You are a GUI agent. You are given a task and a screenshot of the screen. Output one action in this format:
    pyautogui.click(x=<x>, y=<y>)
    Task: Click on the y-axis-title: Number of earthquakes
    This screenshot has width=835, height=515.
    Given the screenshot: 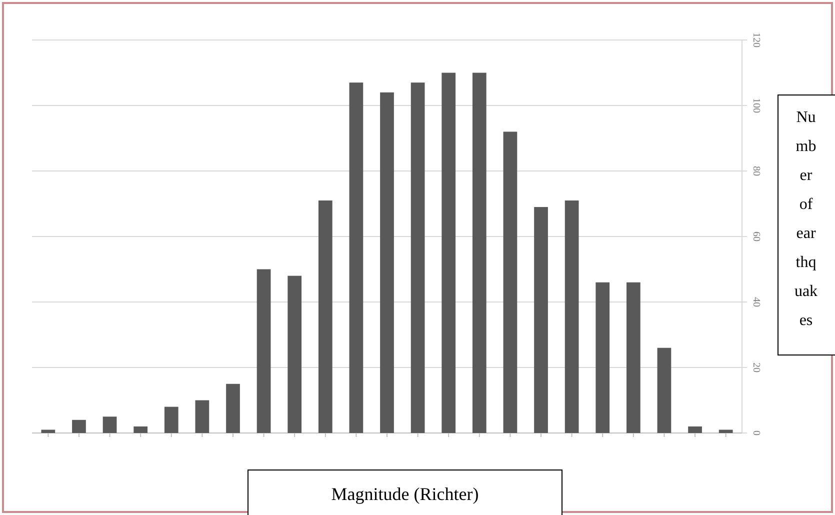 What is the action you would take?
    pyautogui.click(x=806, y=219)
    